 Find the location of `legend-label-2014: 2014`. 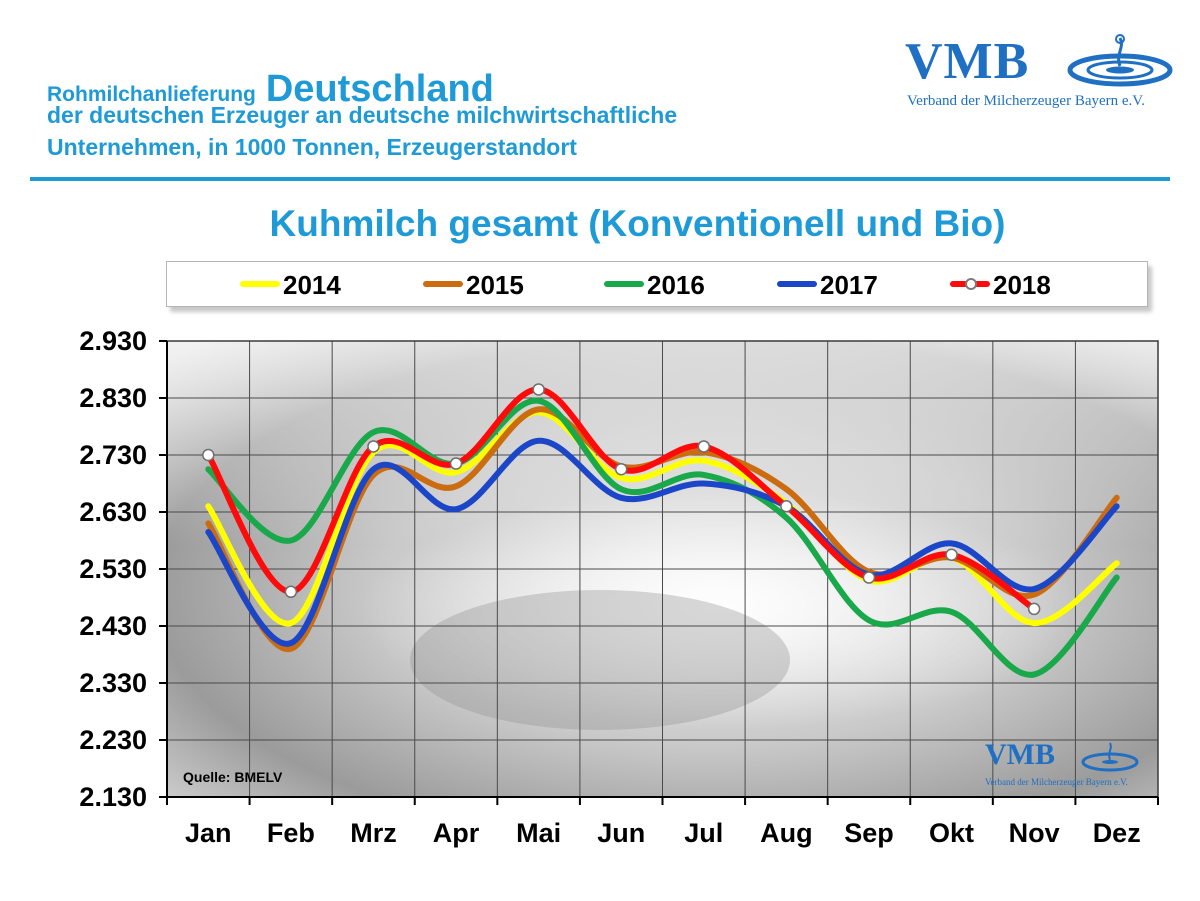

legend-label-2014: 2014 is located at coordinates (312, 285).